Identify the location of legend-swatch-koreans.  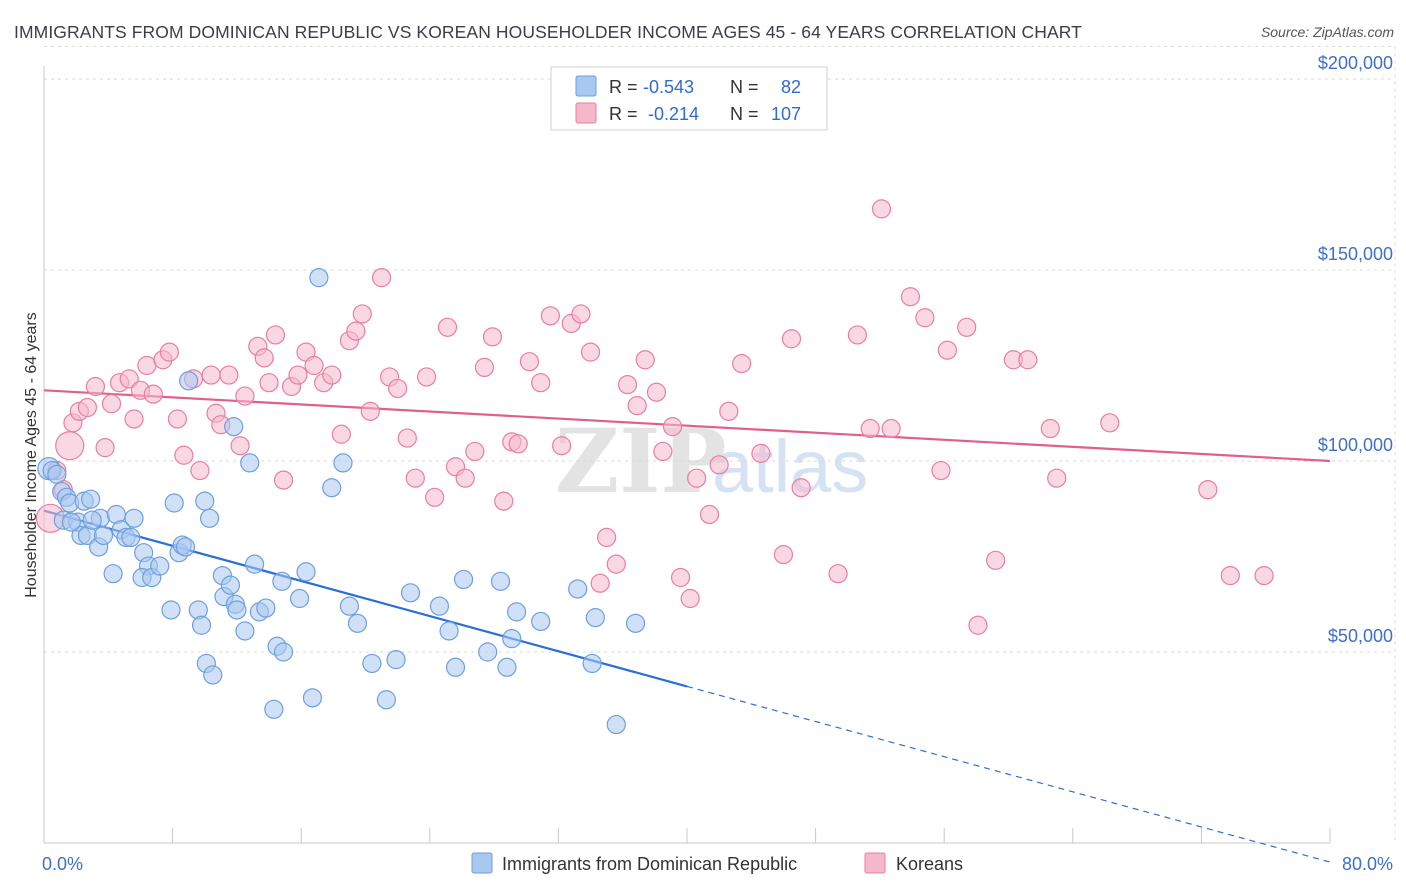
(586, 113).